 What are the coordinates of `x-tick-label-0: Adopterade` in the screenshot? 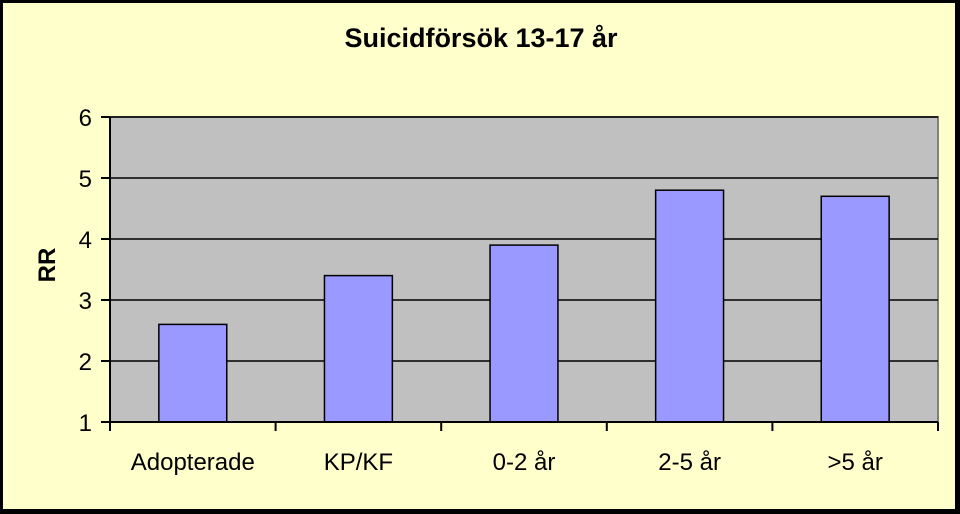 It's located at (193, 462).